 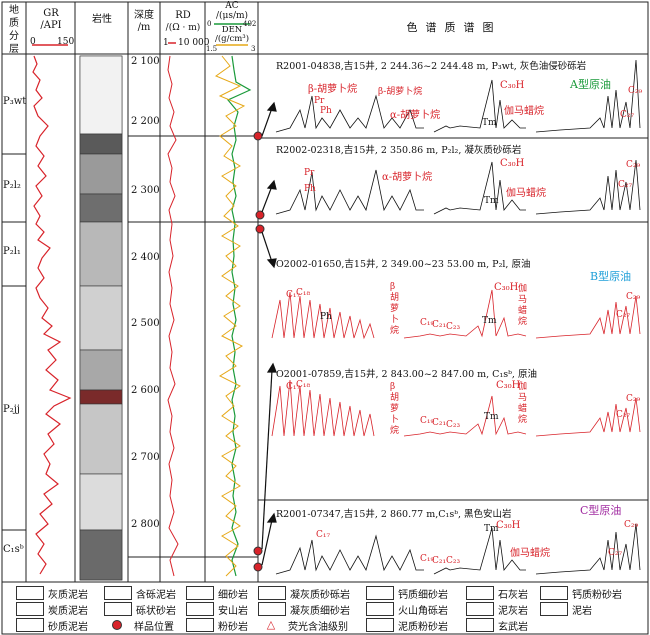 What do you see at coordinates (627, 115) in the screenshot?
I see `peak-c27: C₂₇` at bounding box center [627, 115].